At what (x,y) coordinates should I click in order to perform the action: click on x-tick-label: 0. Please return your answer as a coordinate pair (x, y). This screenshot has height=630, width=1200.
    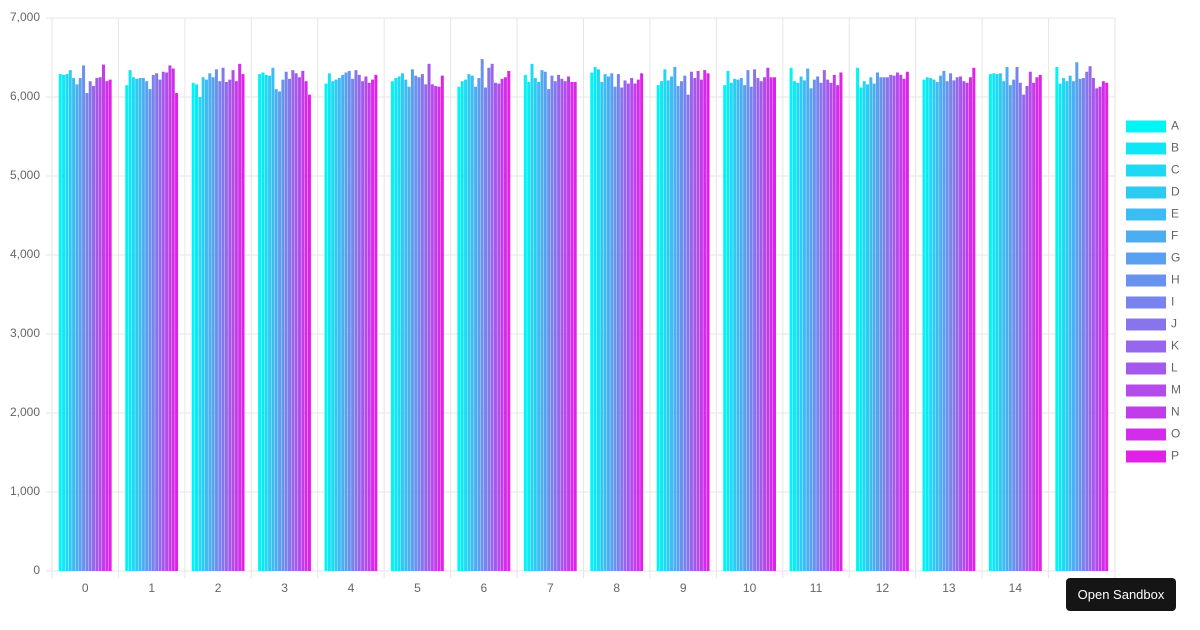
    Looking at the image, I should click on (85, 588).